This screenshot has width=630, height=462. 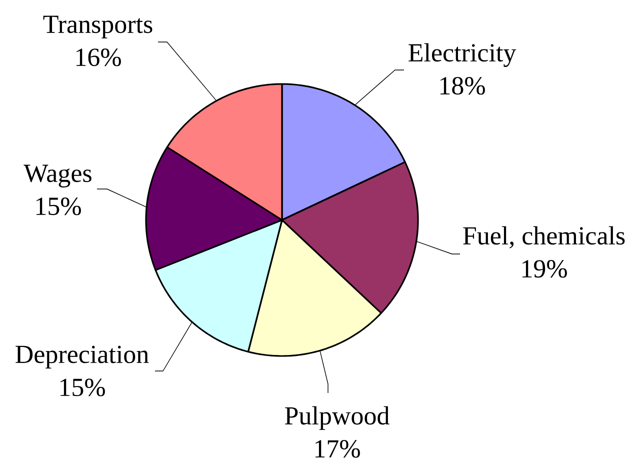 What do you see at coordinates (82, 357) in the screenshot?
I see `slice-label: Depreciation` at bounding box center [82, 357].